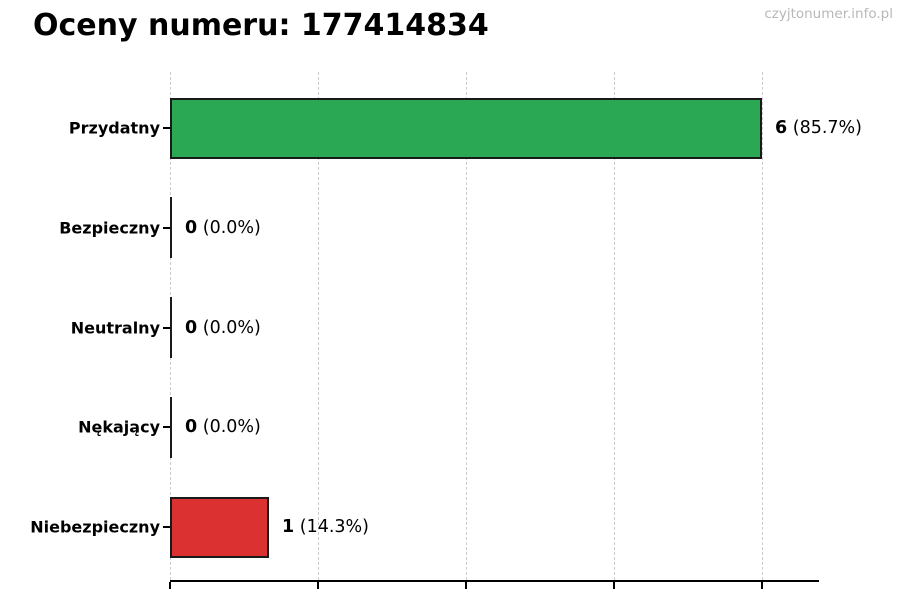  I want to click on category-label: Przydatny, so click(114, 128).